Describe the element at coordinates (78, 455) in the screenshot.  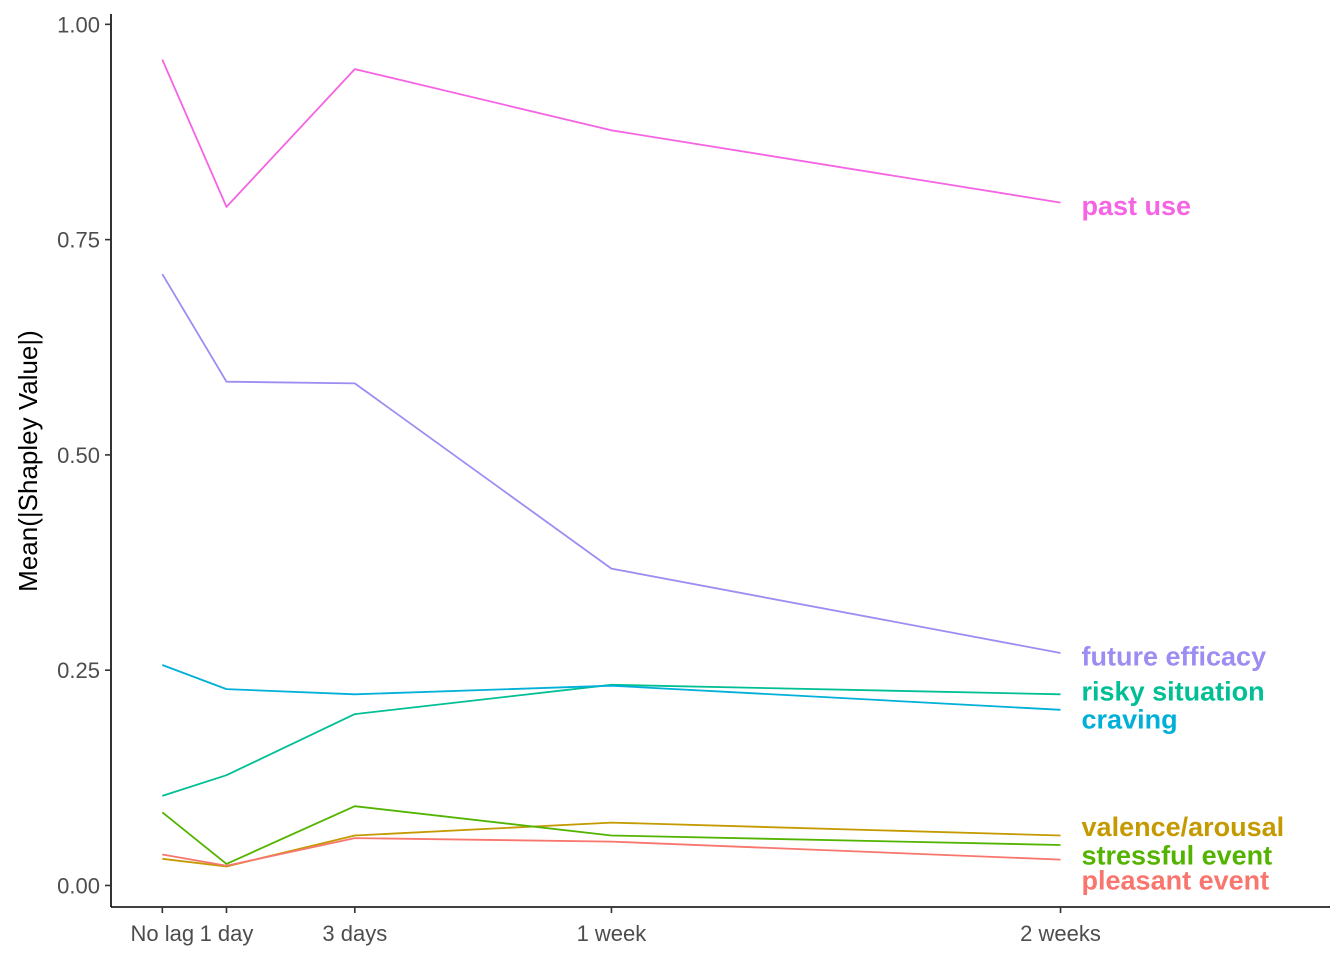
I see `y-tick-label: 0.50` at that location.